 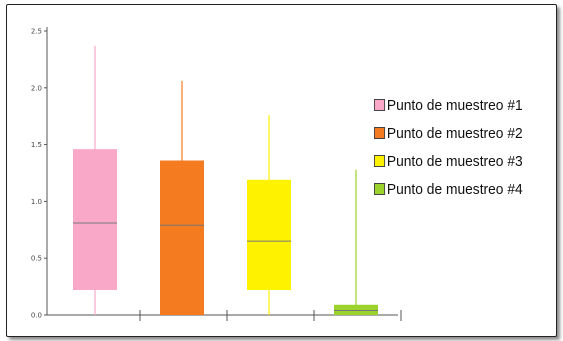 I want to click on y-tick-label: 1.0, so click(x=36, y=202).